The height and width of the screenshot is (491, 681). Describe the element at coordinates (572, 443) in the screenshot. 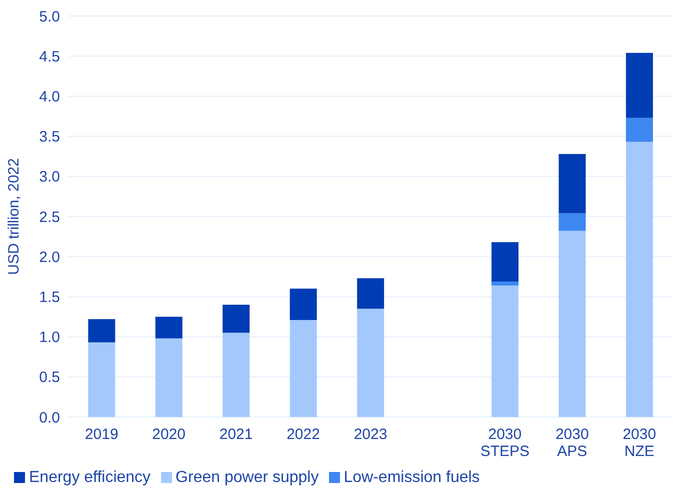

I see `x-tick-label: 2030 APS` at that location.